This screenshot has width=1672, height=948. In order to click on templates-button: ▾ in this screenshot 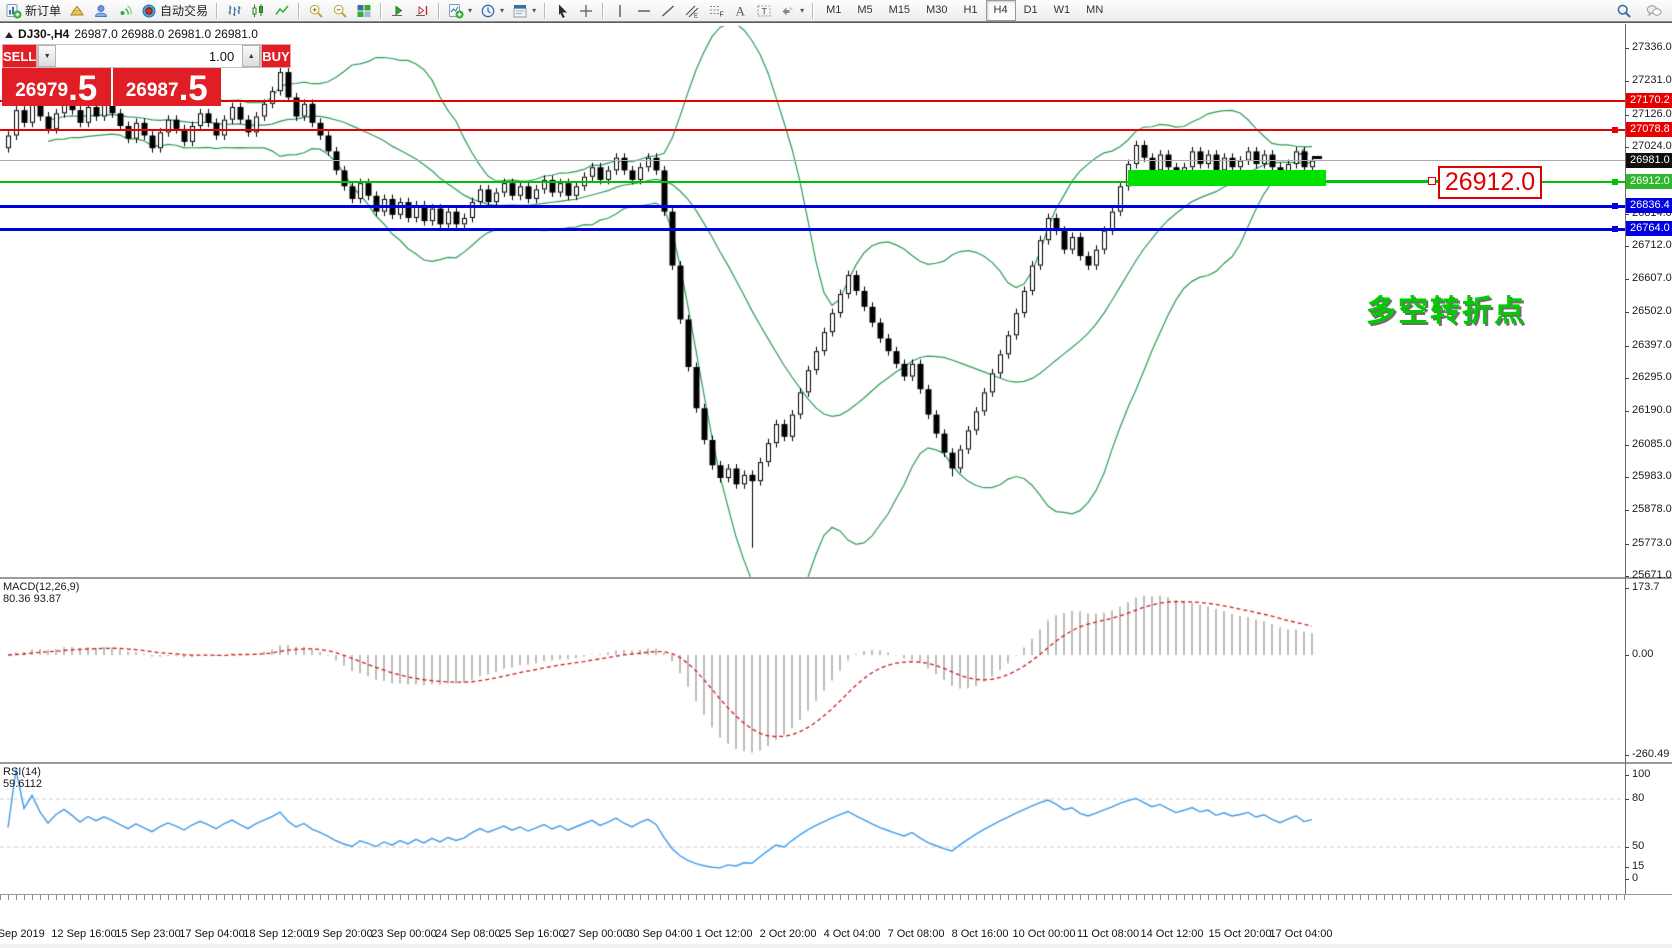, I will do `click(524, 11)`.